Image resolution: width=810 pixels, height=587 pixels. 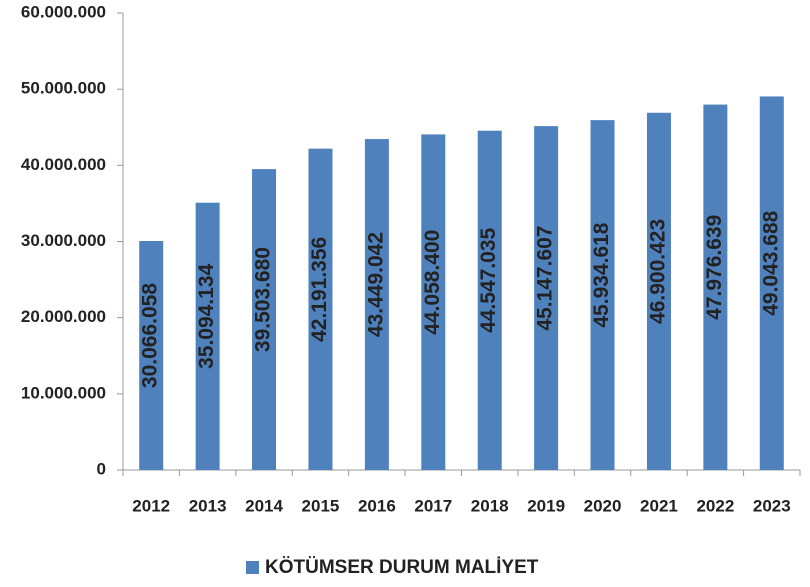 What do you see at coordinates (488, 279) in the screenshot?
I see `value-label: 44.547.035` at bounding box center [488, 279].